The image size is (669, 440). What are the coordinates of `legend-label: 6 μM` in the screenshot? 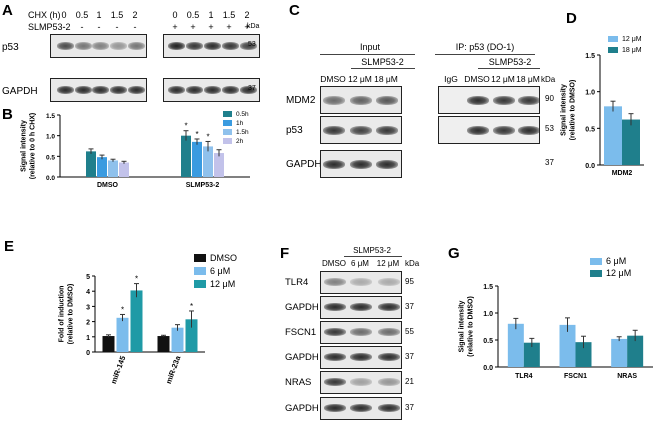 It's located at (616, 261).